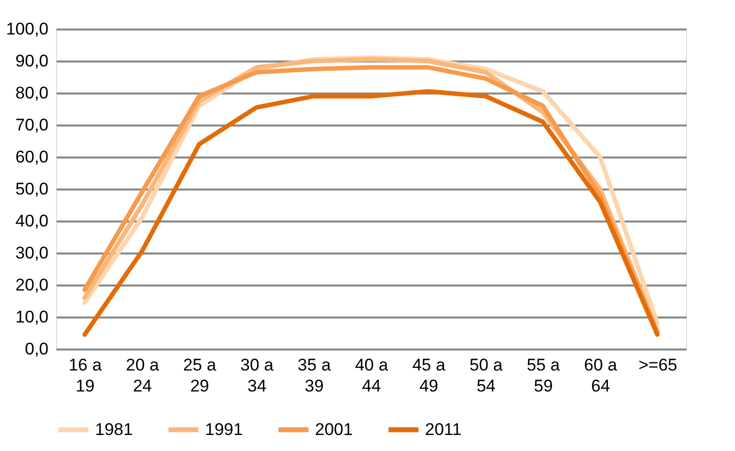 This screenshot has height=451, width=735. Describe the element at coordinates (31, 125) in the screenshot. I see `y-tick-label: 70,0` at that location.